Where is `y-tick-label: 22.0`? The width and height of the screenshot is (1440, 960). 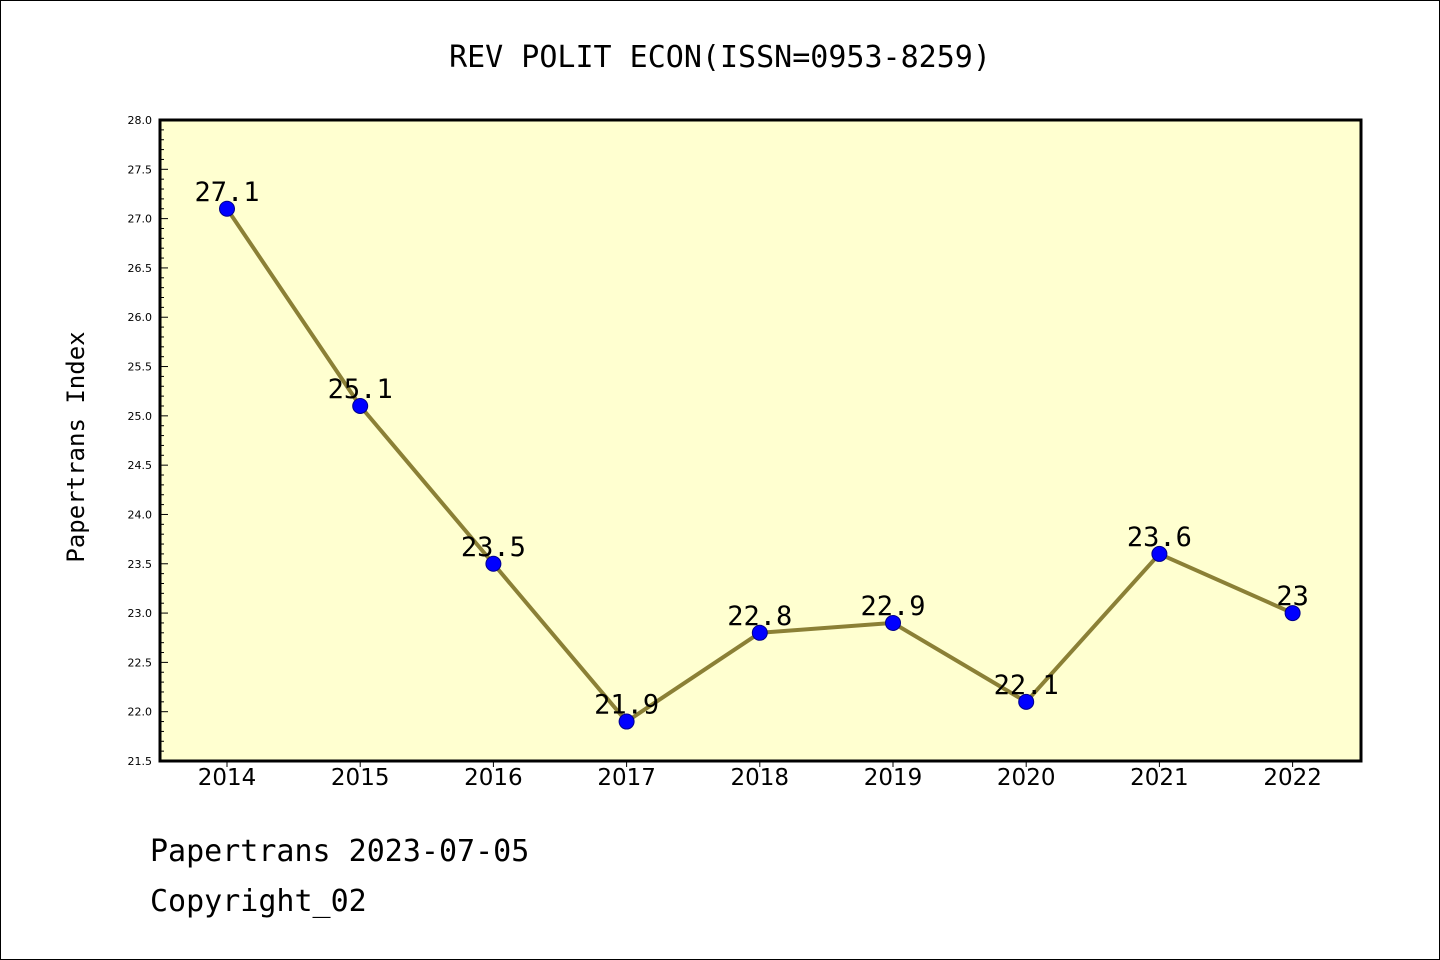 y-tick-label: 22.0 is located at coordinates (140, 712).